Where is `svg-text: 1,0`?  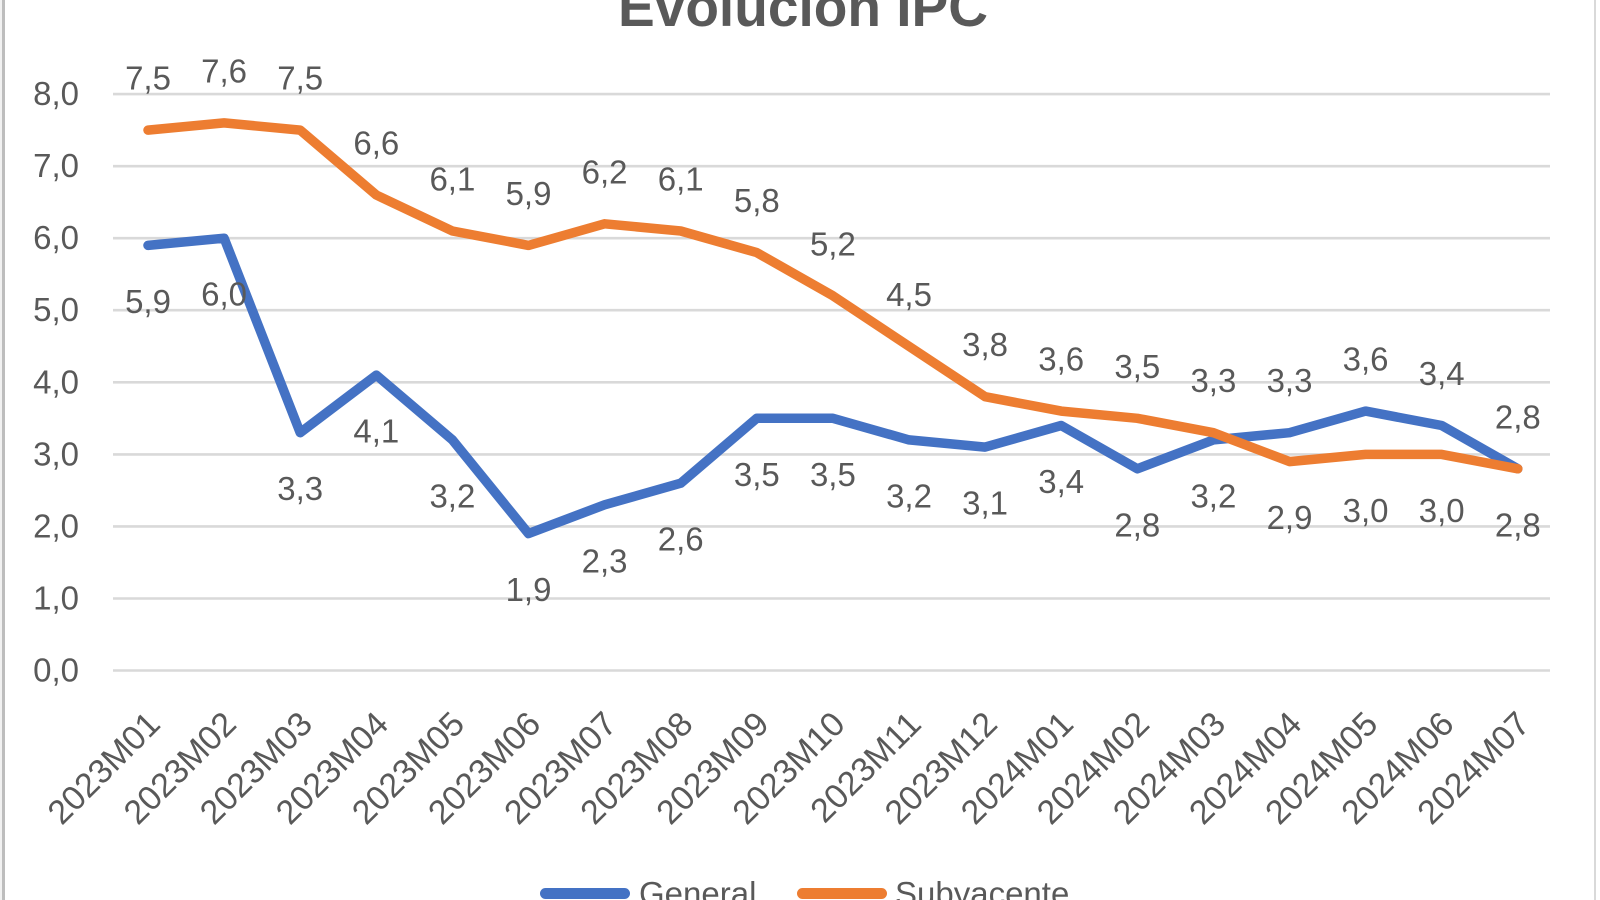 svg-text: 1,0 is located at coordinates (56, 598).